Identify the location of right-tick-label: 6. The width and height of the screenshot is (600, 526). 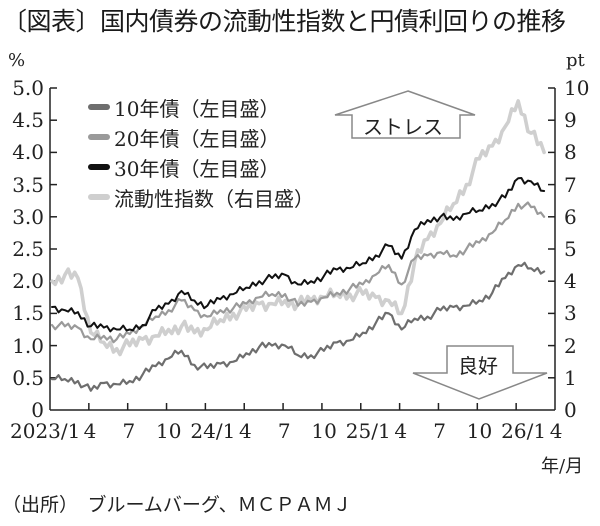
(570, 216).